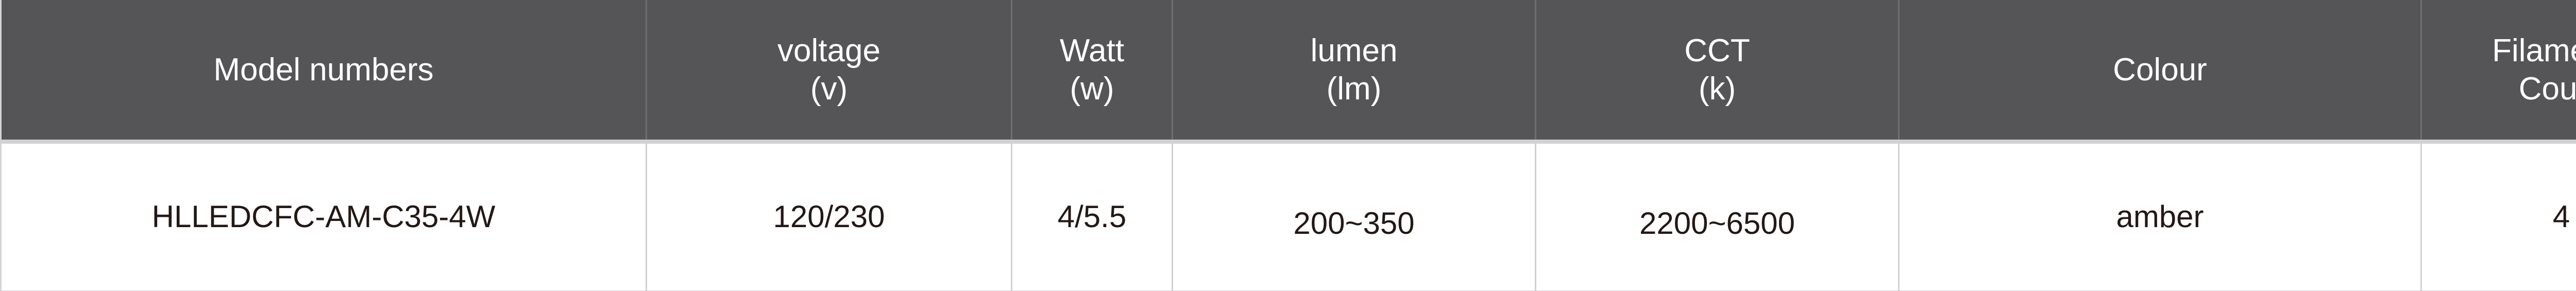 The height and width of the screenshot is (291, 2576). I want to click on column-header-watt: Watt (w), so click(1092, 72).